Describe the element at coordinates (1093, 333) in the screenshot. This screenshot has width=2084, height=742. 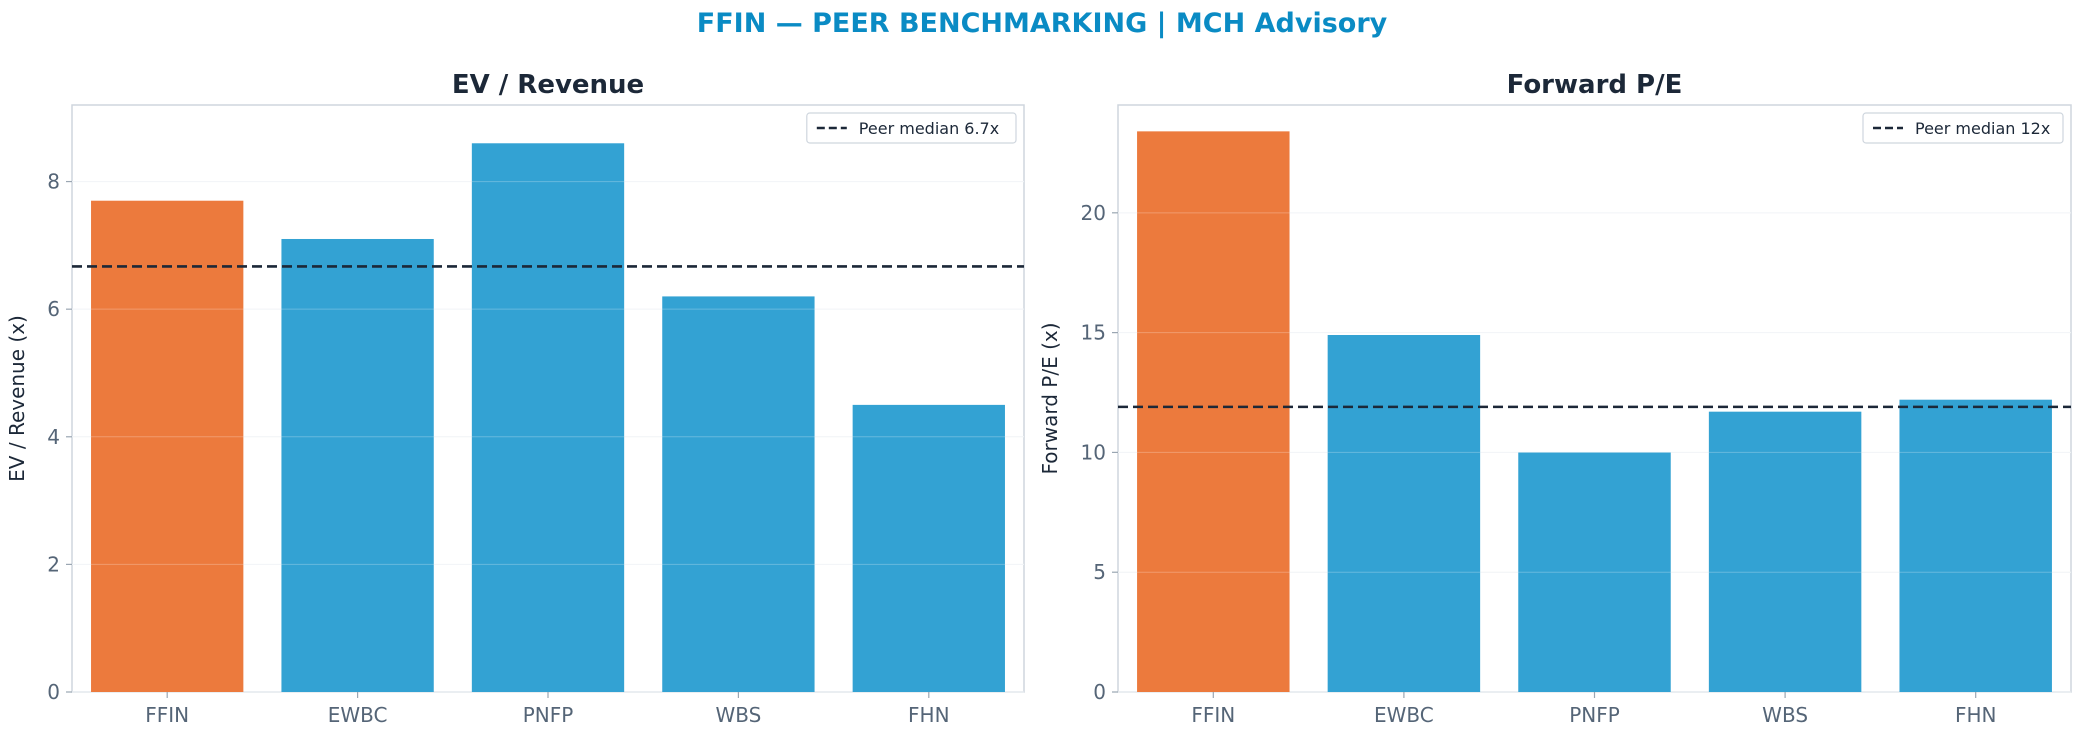
I see `y-tick-label: 15` at that location.